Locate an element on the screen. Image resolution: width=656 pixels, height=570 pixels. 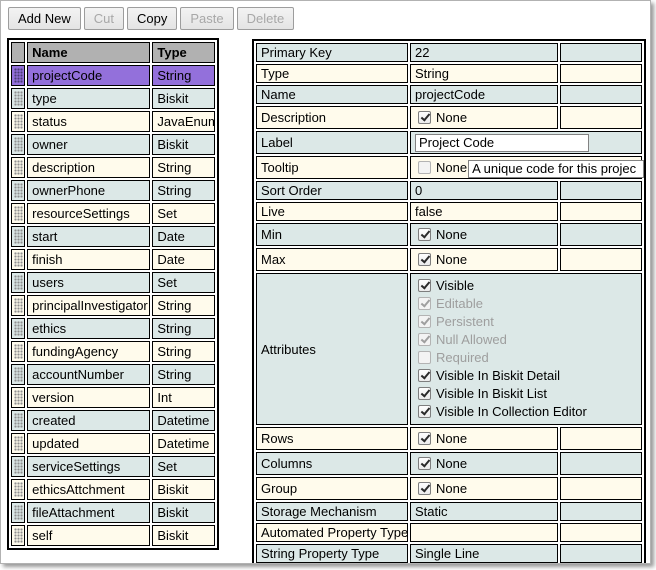
attr-checkbox-visible-in-collection-editor is located at coordinates (424, 411).